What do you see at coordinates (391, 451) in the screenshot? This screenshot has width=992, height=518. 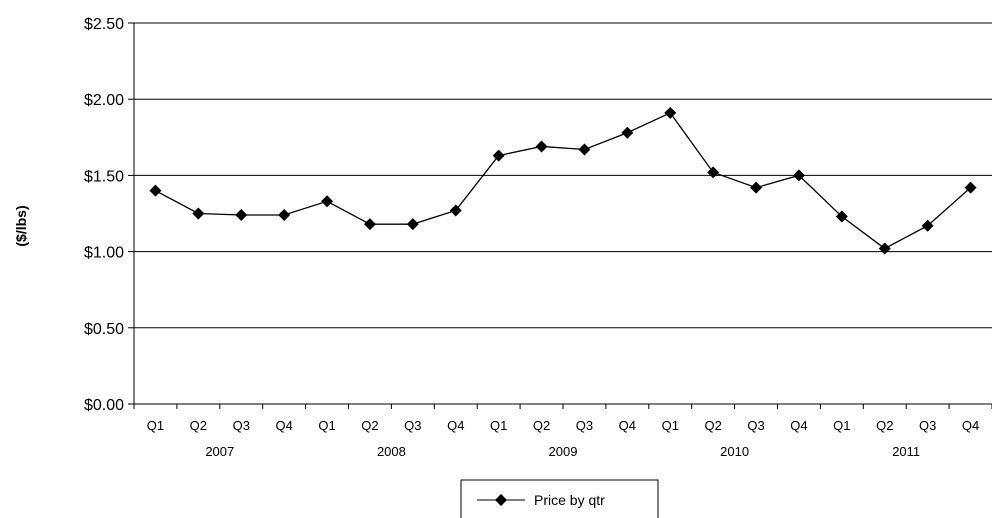 I see `x-group-label: 2008` at bounding box center [391, 451].